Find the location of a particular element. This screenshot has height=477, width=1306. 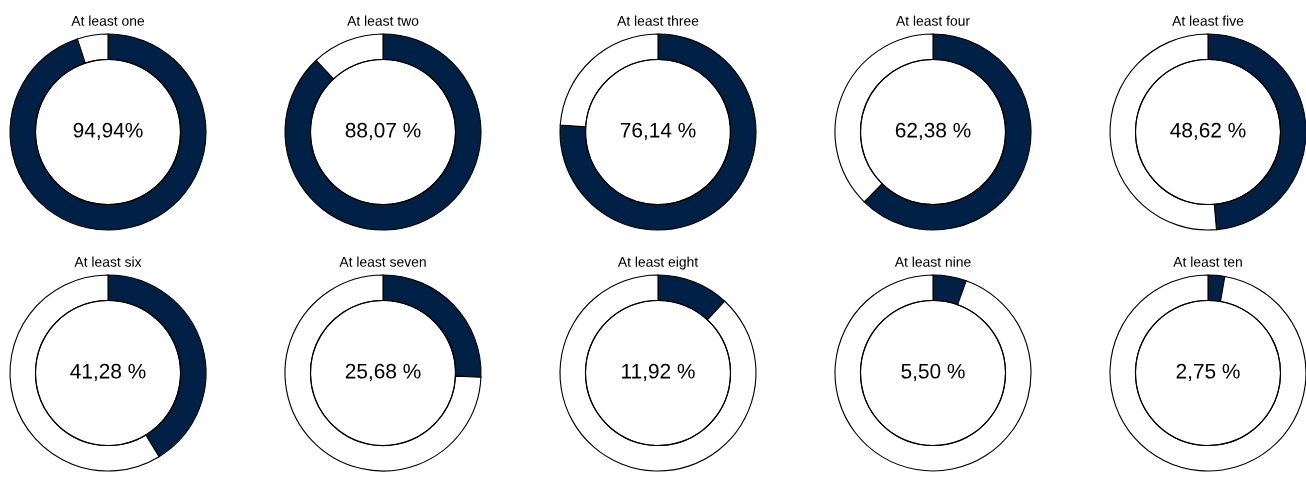

text: 25,68 % is located at coordinates (383, 372).